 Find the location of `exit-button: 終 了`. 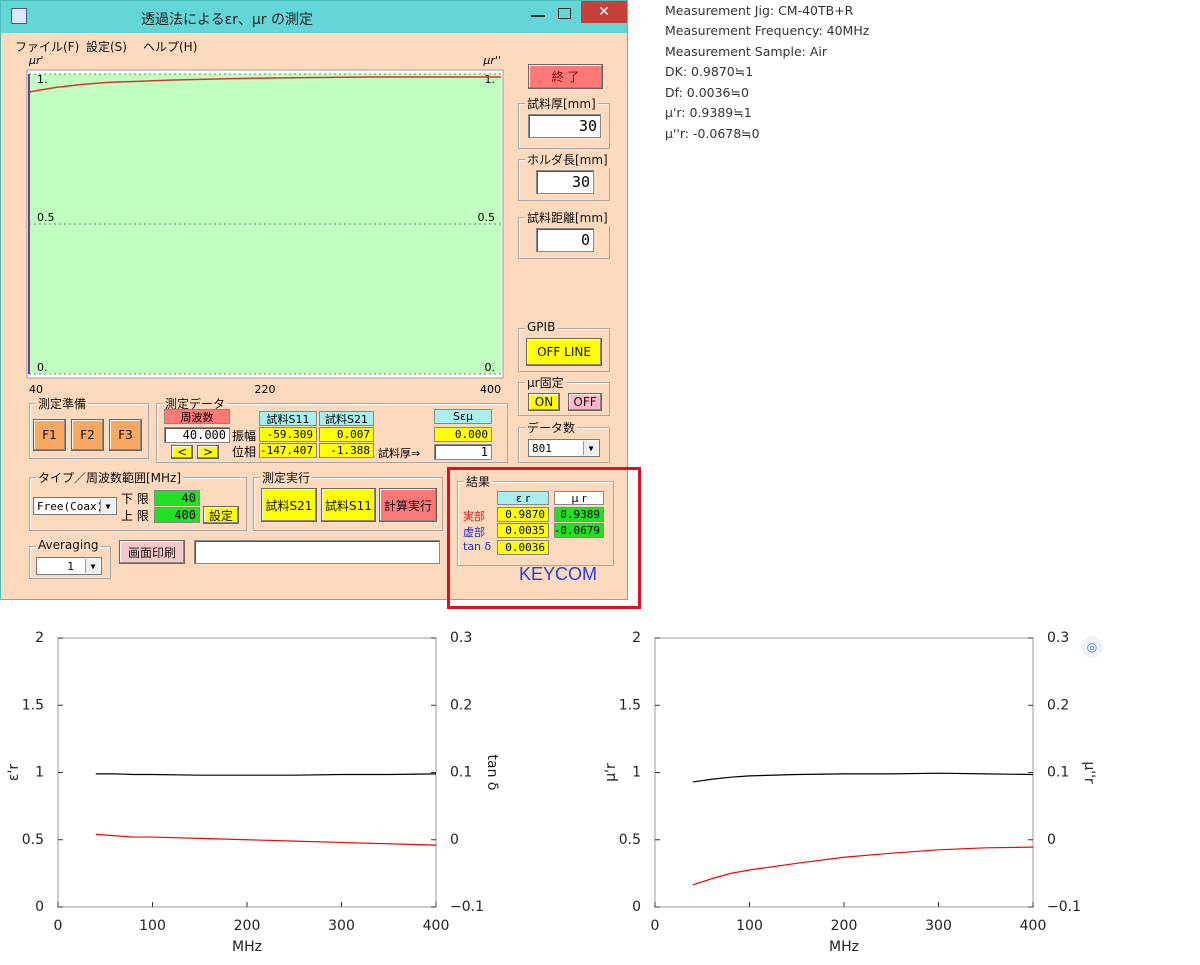

exit-button: 終 了 is located at coordinates (565, 76).